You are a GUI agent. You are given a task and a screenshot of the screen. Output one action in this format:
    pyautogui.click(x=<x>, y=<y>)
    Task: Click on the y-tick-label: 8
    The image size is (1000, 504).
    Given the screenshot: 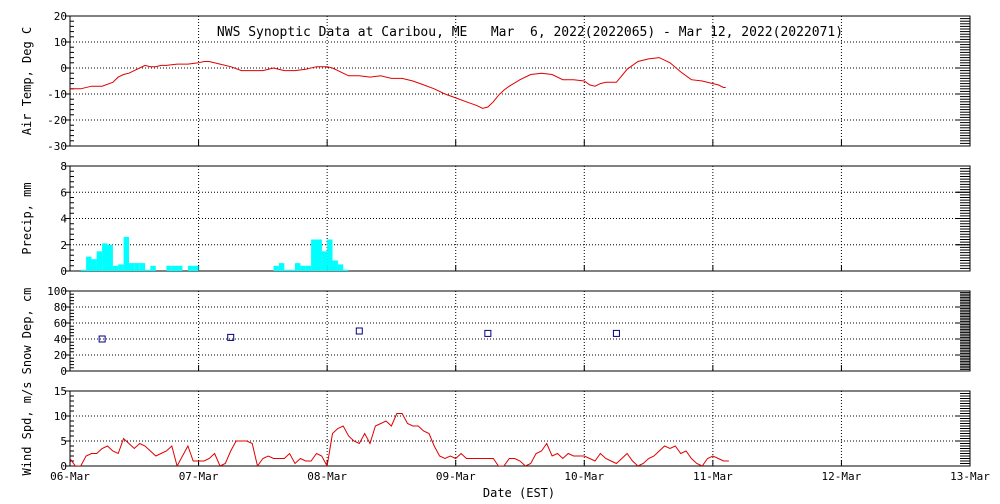 What is the action you would take?
    pyautogui.click(x=63, y=166)
    